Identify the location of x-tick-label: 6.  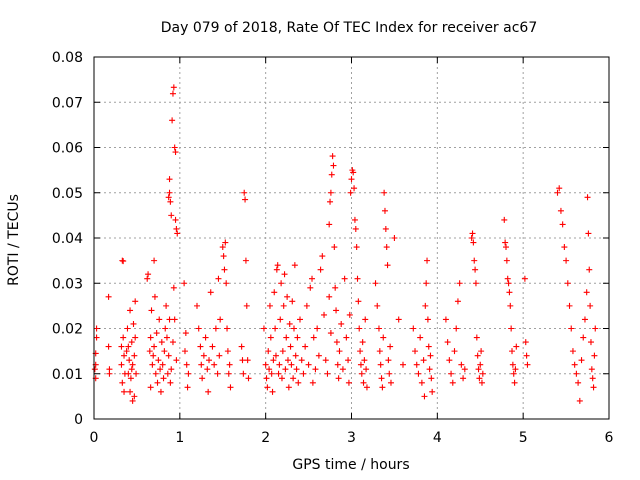
(609, 438).